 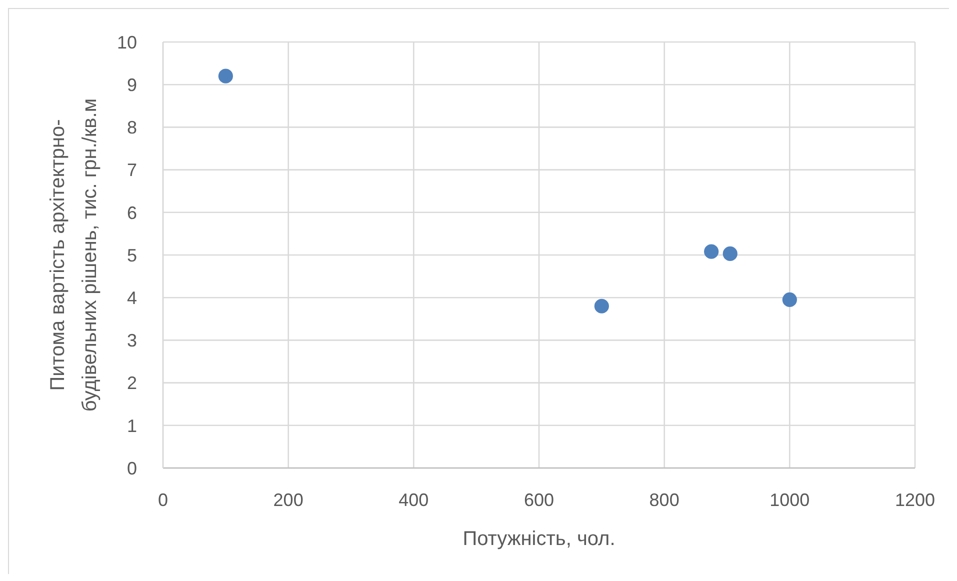 What do you see at coordinates (131, 84) in the screenshot?
I see `y-tick-label: 9` at bounding box center [131, 84].